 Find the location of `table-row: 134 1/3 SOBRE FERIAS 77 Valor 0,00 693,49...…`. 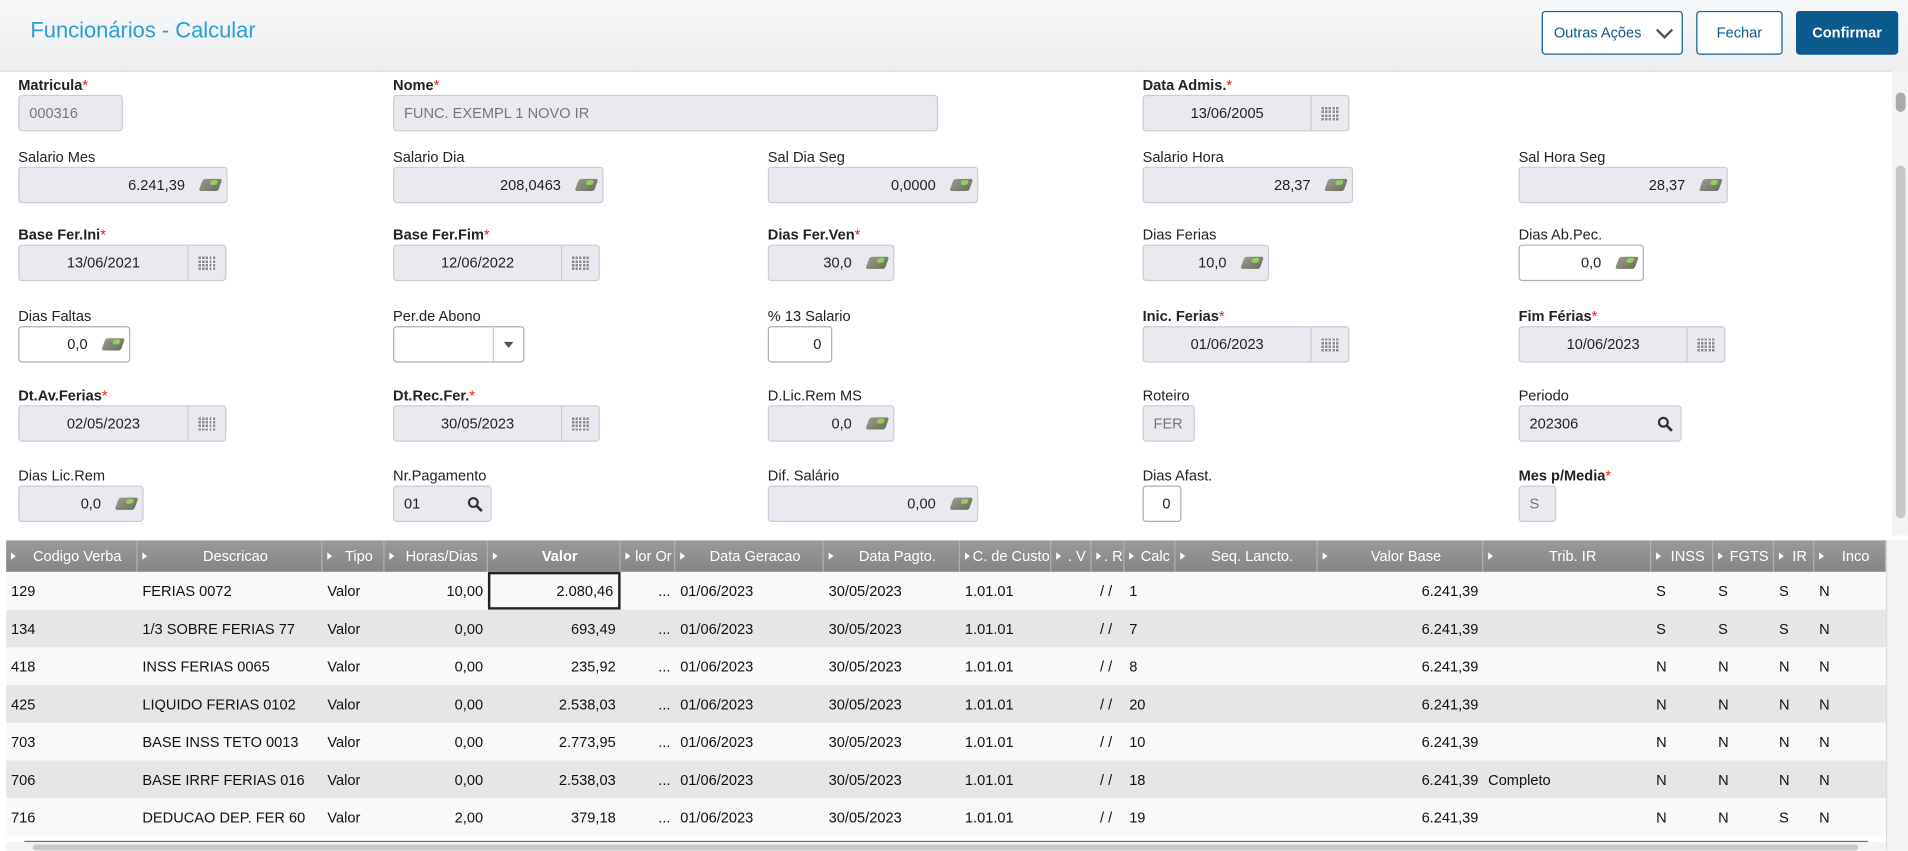

table-row: 134 1/3 SOBRE FERIAS 77 Valor 0,00 693,49...… is located at coordinates (946, 628).